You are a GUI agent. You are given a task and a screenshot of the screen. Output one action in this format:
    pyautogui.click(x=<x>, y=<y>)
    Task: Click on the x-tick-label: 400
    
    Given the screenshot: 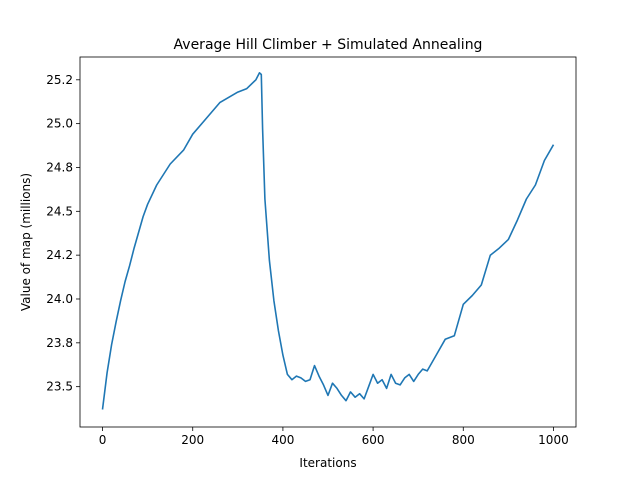 What is the action you would take?
    pyautogui.click(x=282, y=440)
    